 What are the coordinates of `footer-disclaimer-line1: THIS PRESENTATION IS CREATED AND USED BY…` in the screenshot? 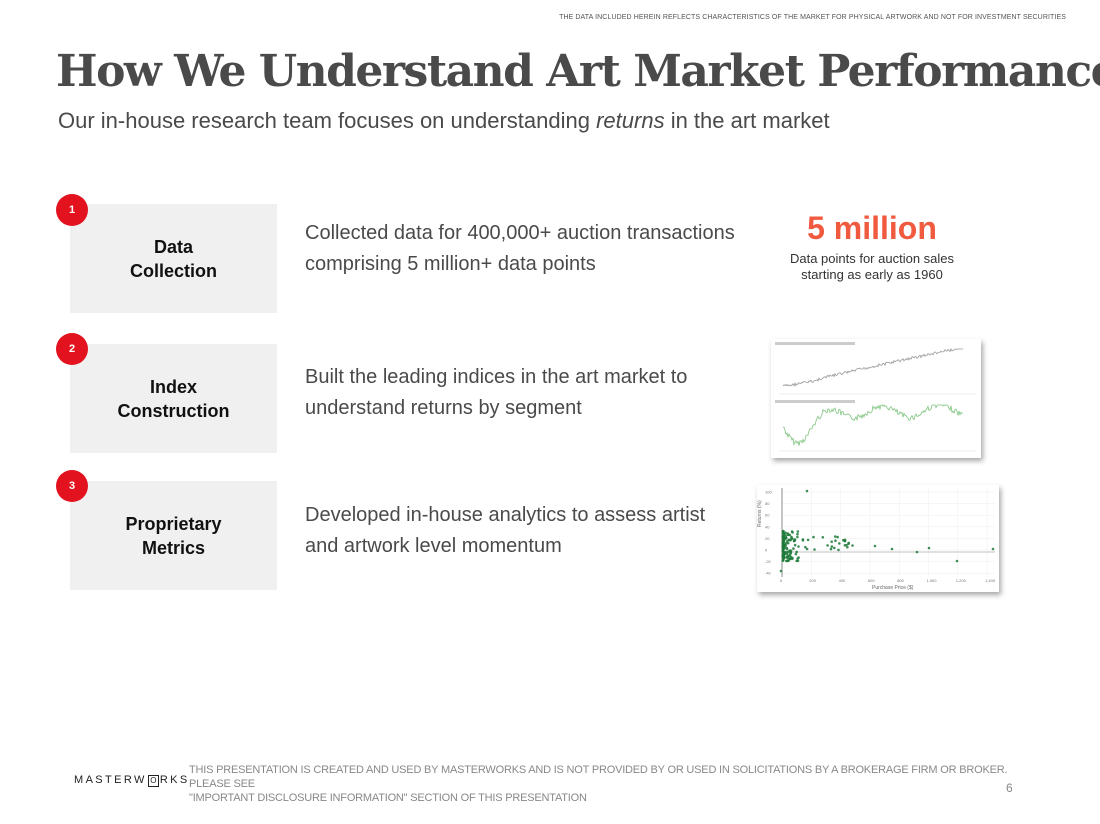 It's located at (598, 777).